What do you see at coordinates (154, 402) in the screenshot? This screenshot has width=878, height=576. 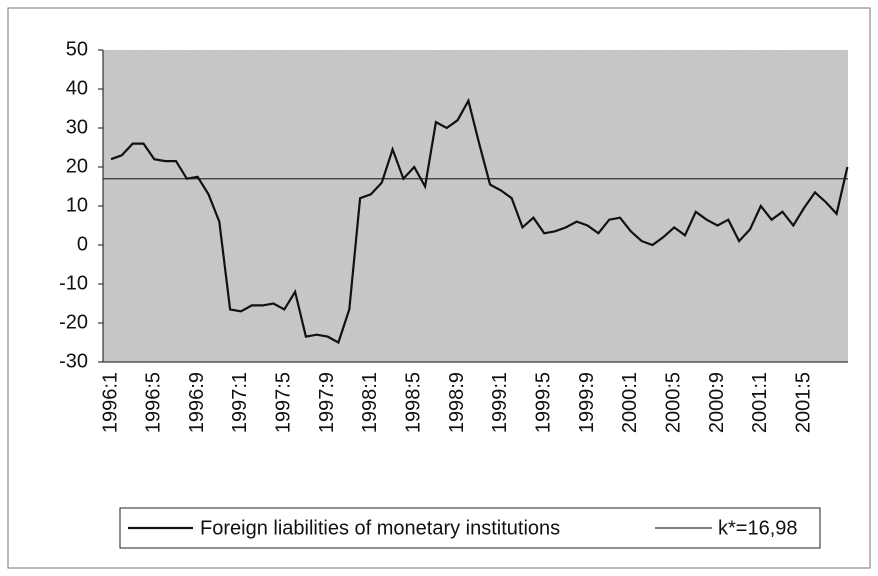 I see `x-tick-label: 1996:5` at bounding box center [154, 402].